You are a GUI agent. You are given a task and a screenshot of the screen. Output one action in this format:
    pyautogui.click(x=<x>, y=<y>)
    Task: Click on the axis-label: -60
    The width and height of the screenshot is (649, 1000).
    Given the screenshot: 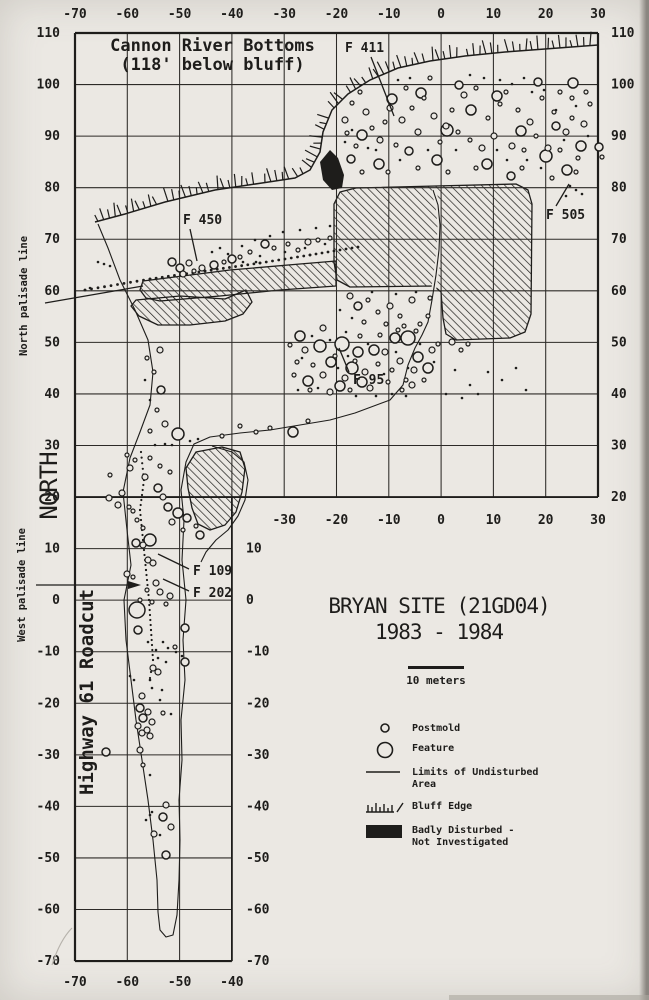 What is the action you would take?
    pyautogui.click(x=128, y=982)
    